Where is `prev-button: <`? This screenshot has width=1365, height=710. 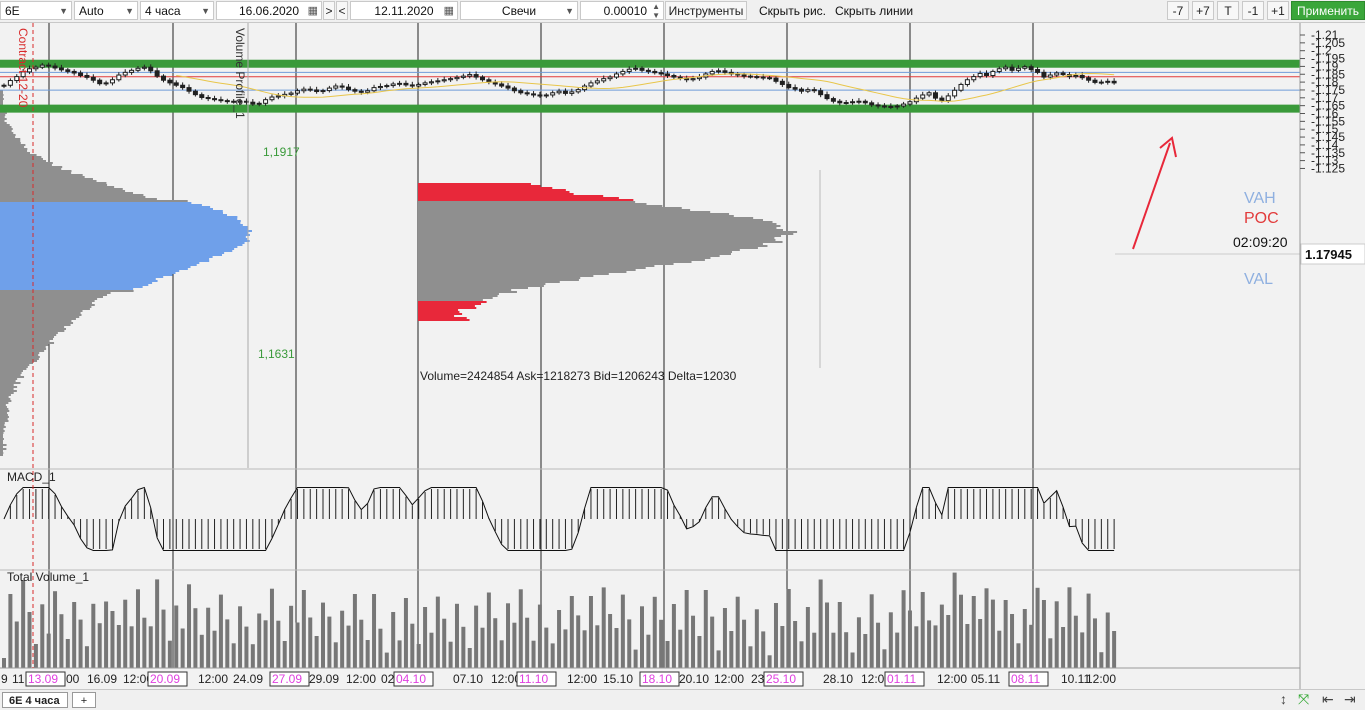
prev-button: < is located at coordinates (342, 10).